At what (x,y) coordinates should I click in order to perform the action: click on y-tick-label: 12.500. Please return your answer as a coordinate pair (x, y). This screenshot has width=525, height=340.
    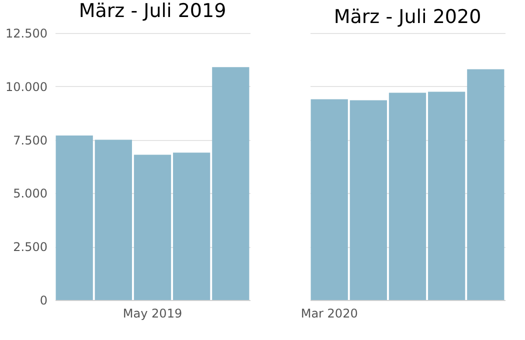
    Looking at the image, I should click on (27, 33).